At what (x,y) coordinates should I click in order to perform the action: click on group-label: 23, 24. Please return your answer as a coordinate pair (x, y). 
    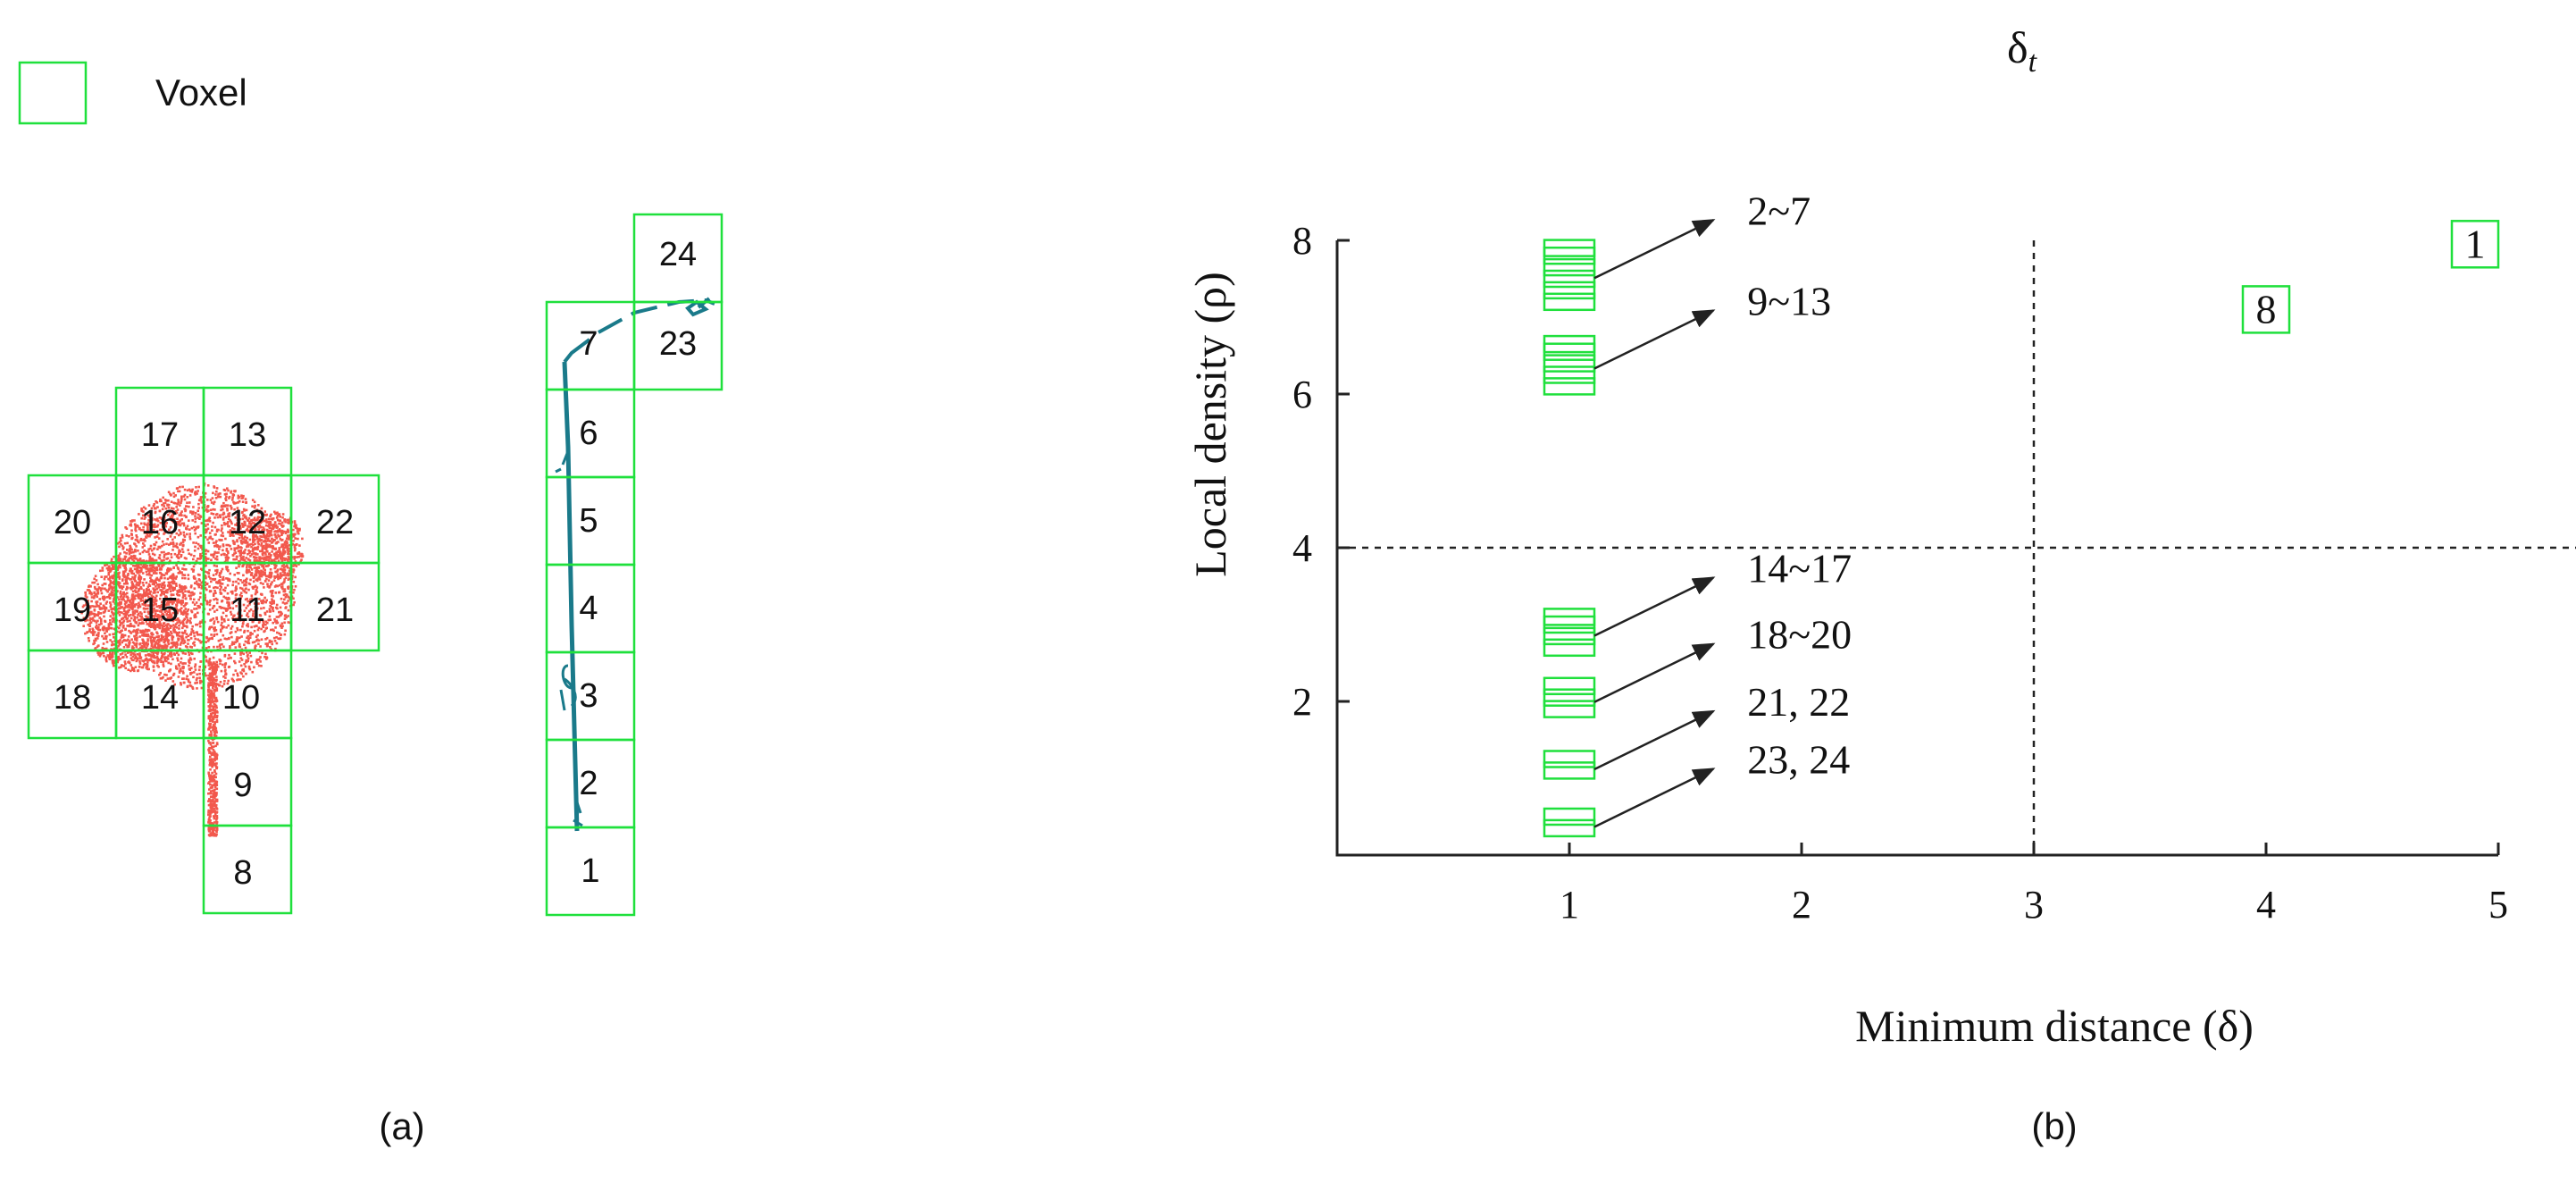
    Looking at the image, I should click on (1799, 759).